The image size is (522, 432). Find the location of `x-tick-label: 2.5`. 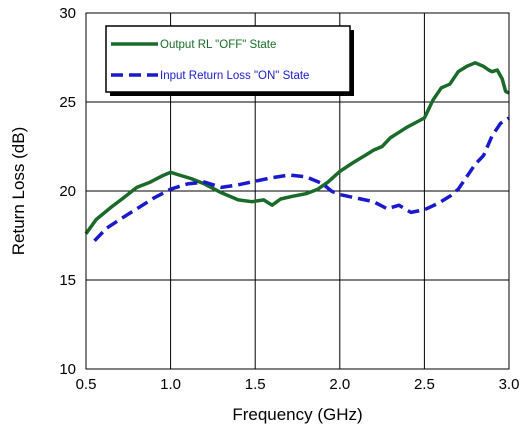

x-tick-label: 2.5 is located at coordinates (424, 384).